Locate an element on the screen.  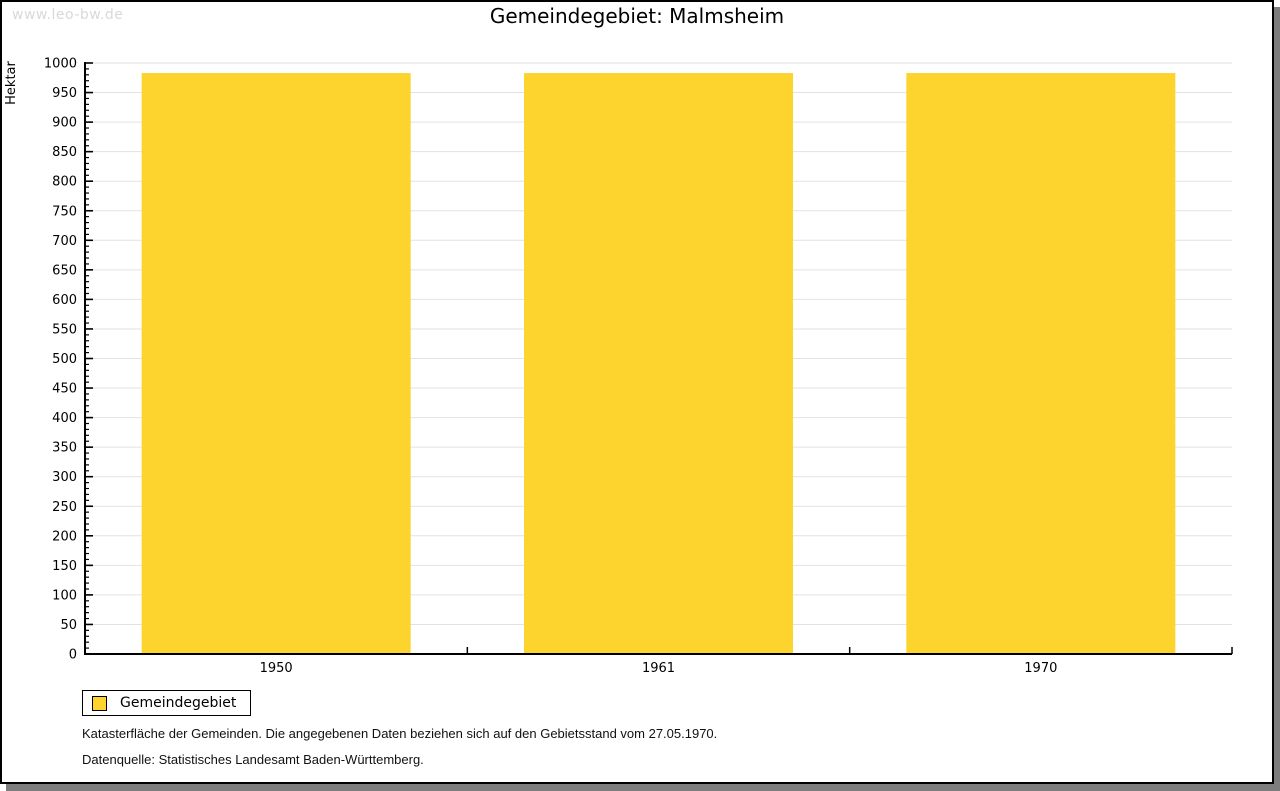
y-tick-label: 150 is located at coordinates (64, 566).